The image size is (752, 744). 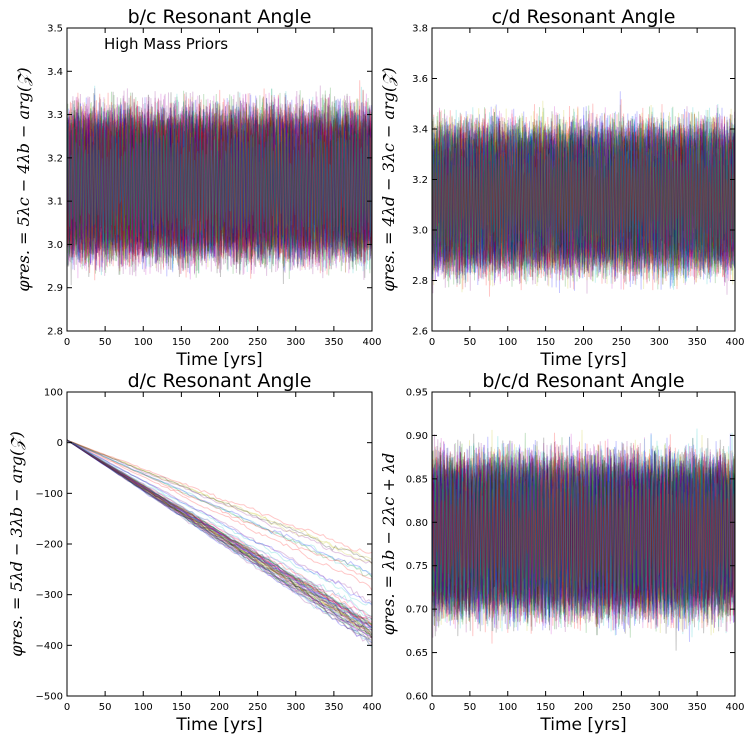 I want to click on x-tick-label: 200, so click(x=219, y=707).